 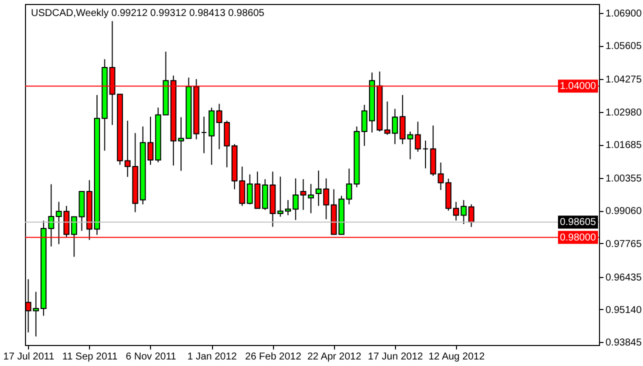 What do you see at coordinates (624, 310) in the screenshot?
I see `y-tick-label: 0.95140` at bounding box center [624, 310].